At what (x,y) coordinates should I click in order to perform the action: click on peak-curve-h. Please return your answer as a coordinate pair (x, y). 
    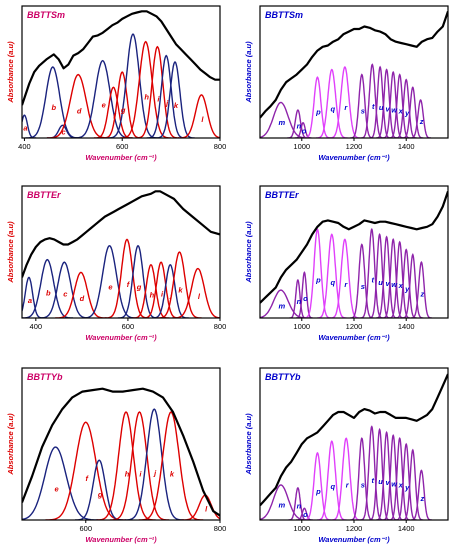
    Looking at the image, I should click on (126, 465).